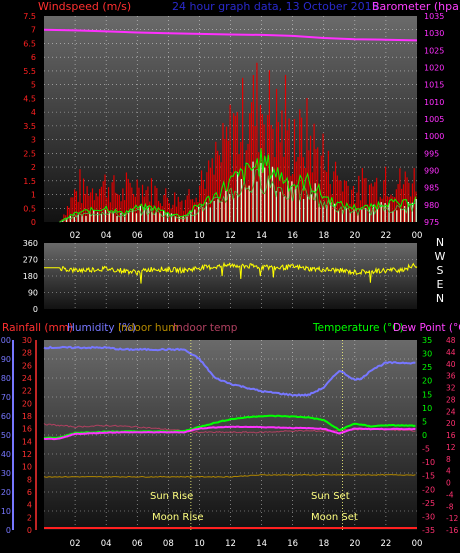 This screenshot has width=460, height=553. I want to click on legend-indoor-temp: Indoor temp, so click(205, 328).